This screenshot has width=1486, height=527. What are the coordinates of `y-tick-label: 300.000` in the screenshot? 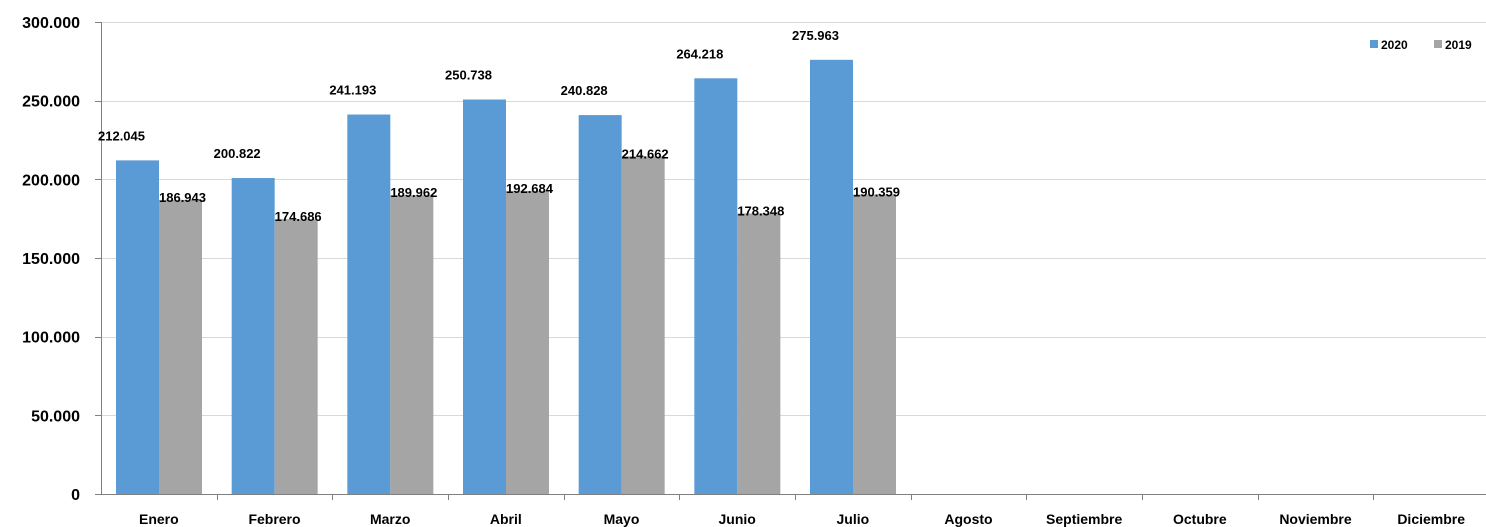 It's located at (51, 23).